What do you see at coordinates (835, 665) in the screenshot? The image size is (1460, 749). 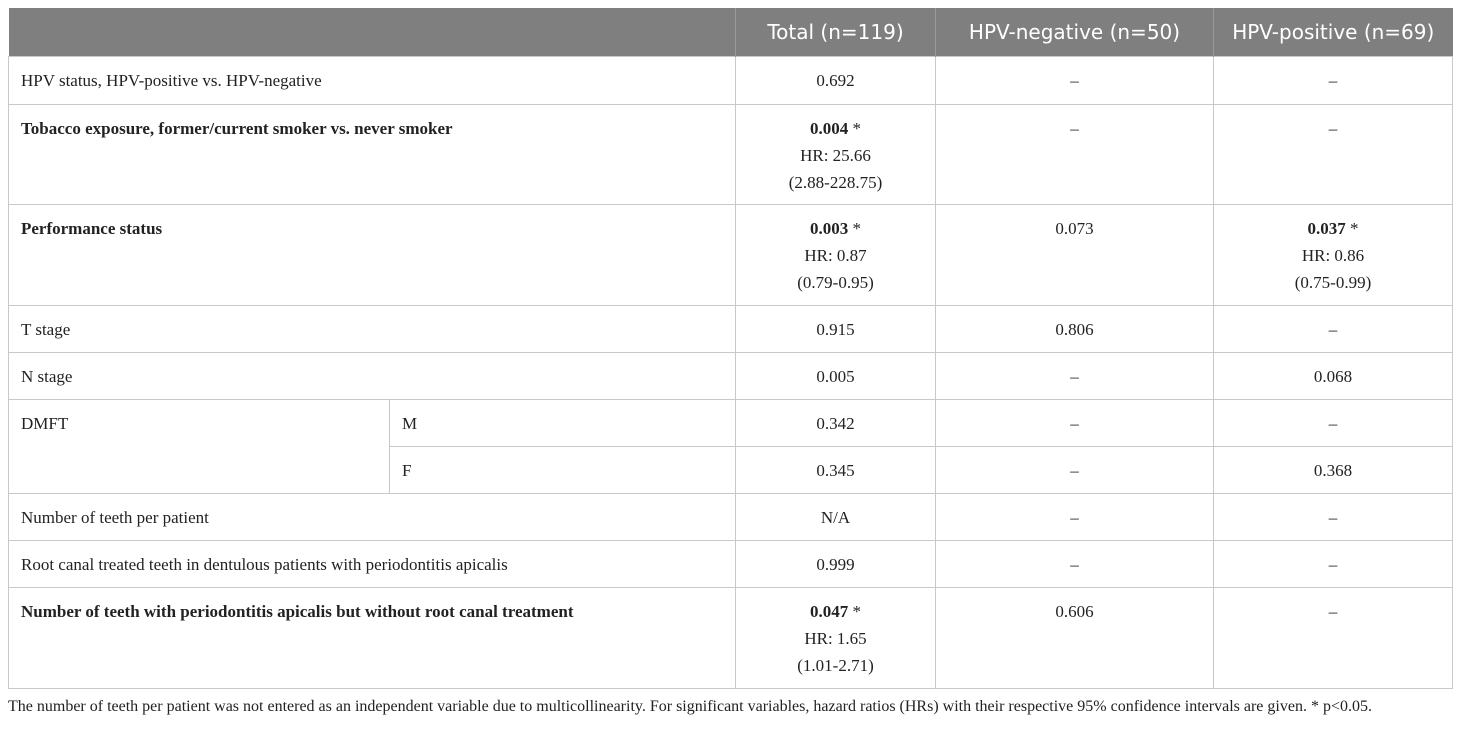 I see `confidence-interval: (1.01-2.71)` at bounding box center [835, 665].